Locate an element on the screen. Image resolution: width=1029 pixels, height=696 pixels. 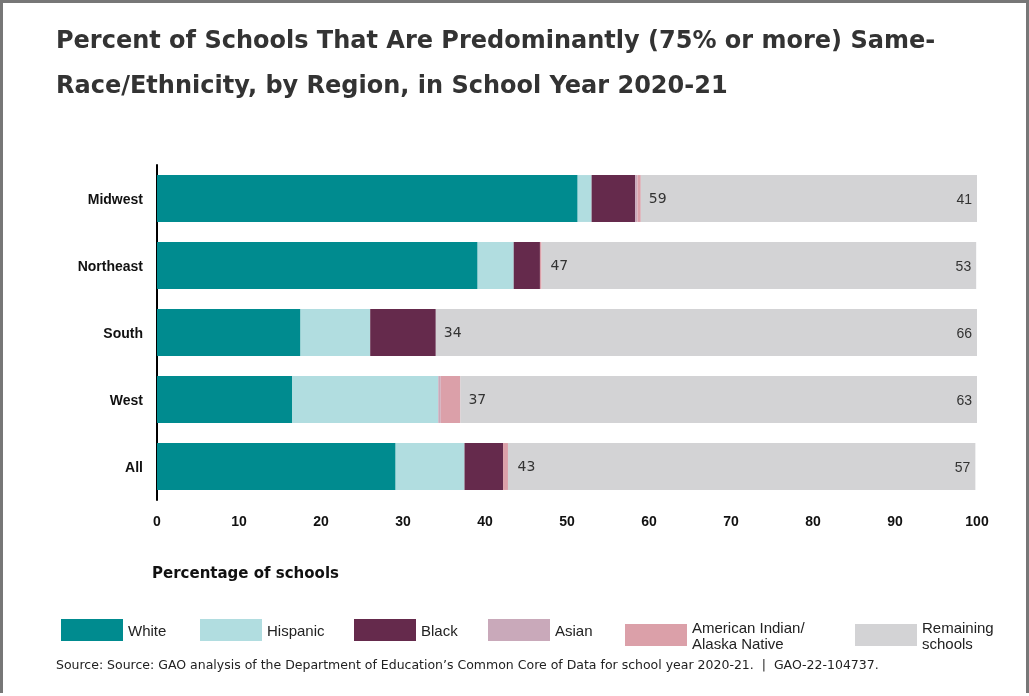
y-tick-label: Northeast is located at coordinates (110, 265).